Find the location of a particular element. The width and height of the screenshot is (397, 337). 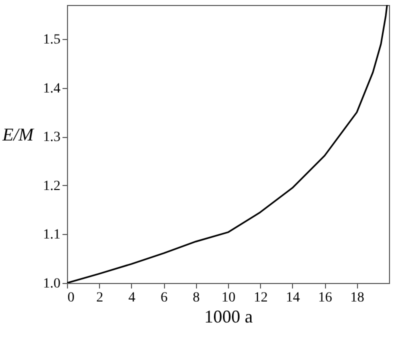

x-tick-label: 6 is located at coordinates (164, 298).